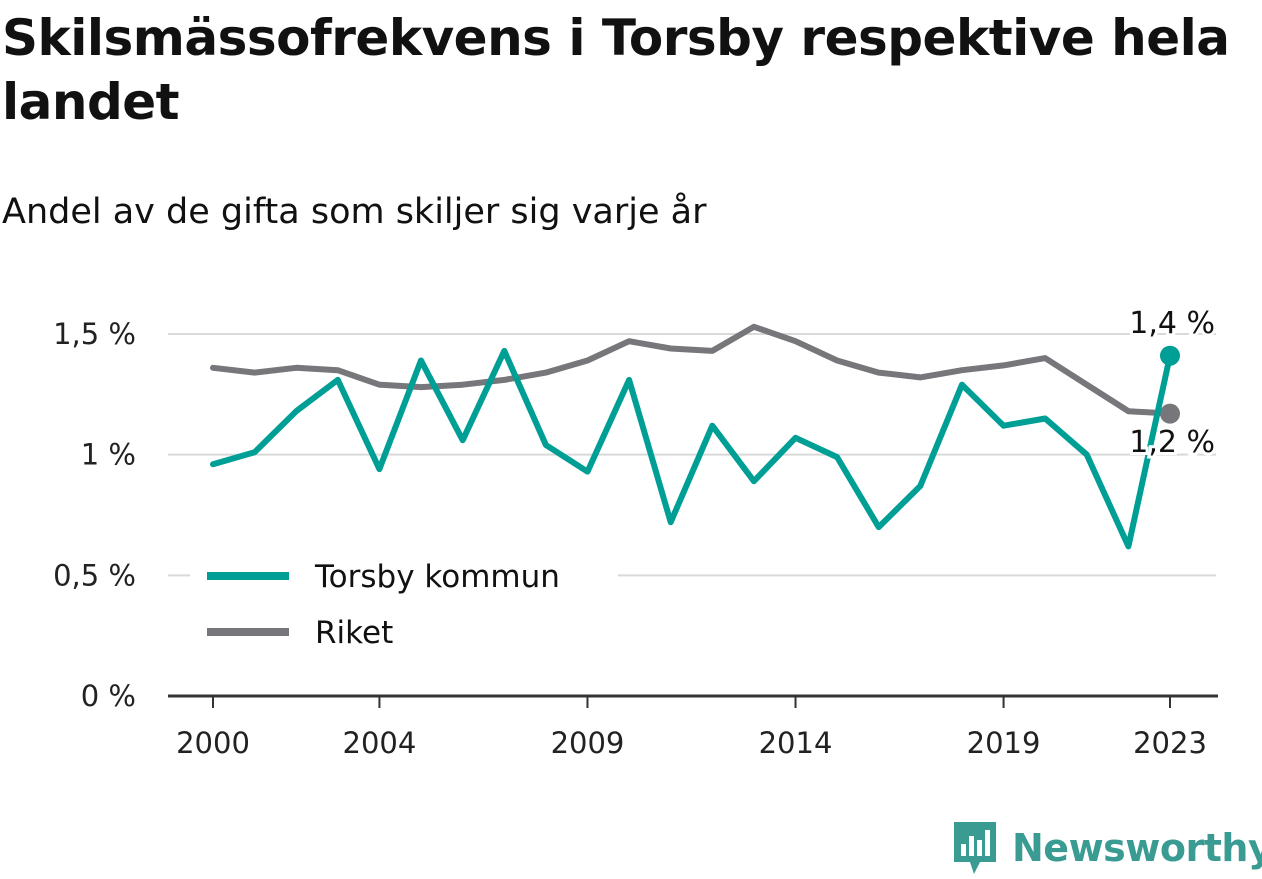  Describe the element at coordinates (1004, 743) in the screenshot. I see `x-tick-label: 2019` at that location.